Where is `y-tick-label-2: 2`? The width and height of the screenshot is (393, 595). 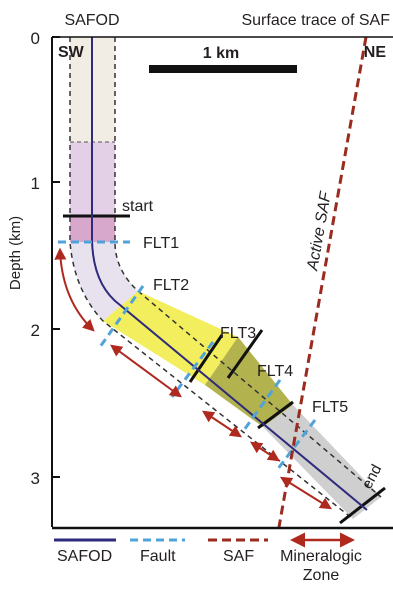 y-tick-label-2: 2 is located at coordinates (35, 330).